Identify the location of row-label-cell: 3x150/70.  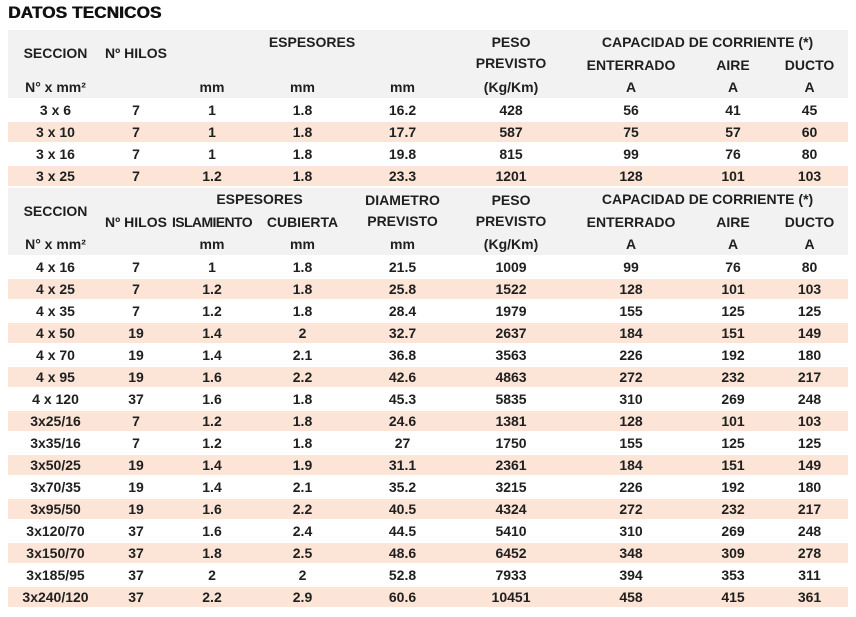
(55, 553).